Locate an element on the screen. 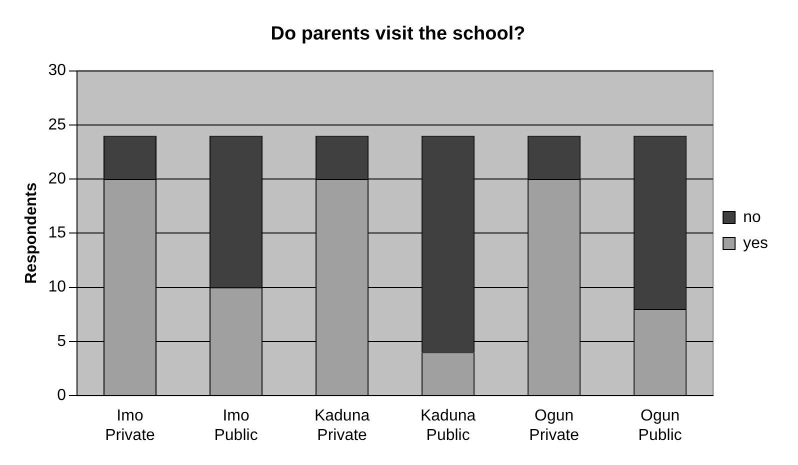 Image resolution: width=798 pixels, height=465 pixels. chart-title: Do parents visit the school? is located at coordinates (398, 34).